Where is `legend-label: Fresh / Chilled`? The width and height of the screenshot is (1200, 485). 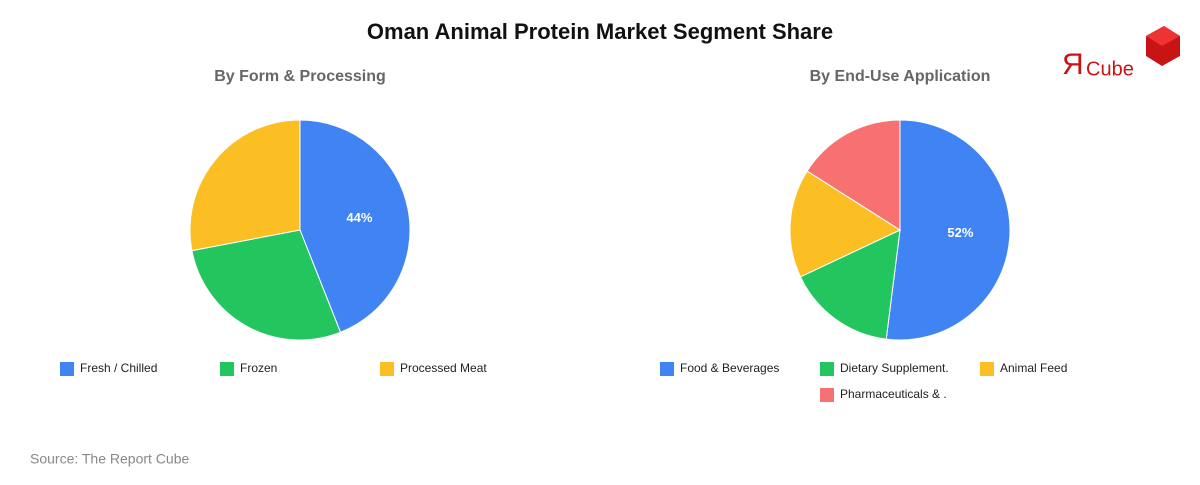 legend-label: Fresh / Chilled is located at coordinates (118, 368).